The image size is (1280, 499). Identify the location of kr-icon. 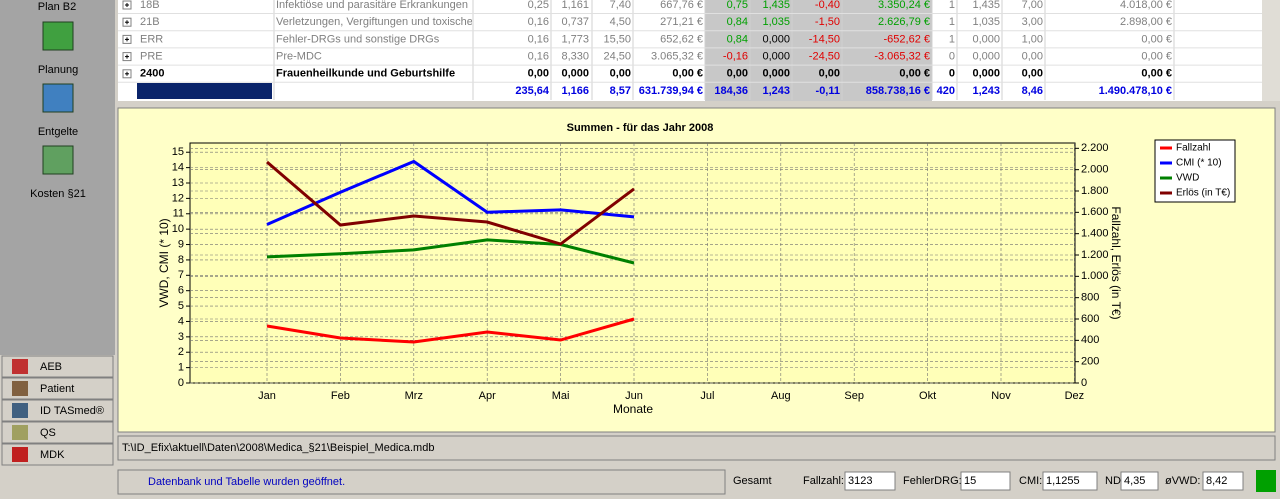
(1266, 481).